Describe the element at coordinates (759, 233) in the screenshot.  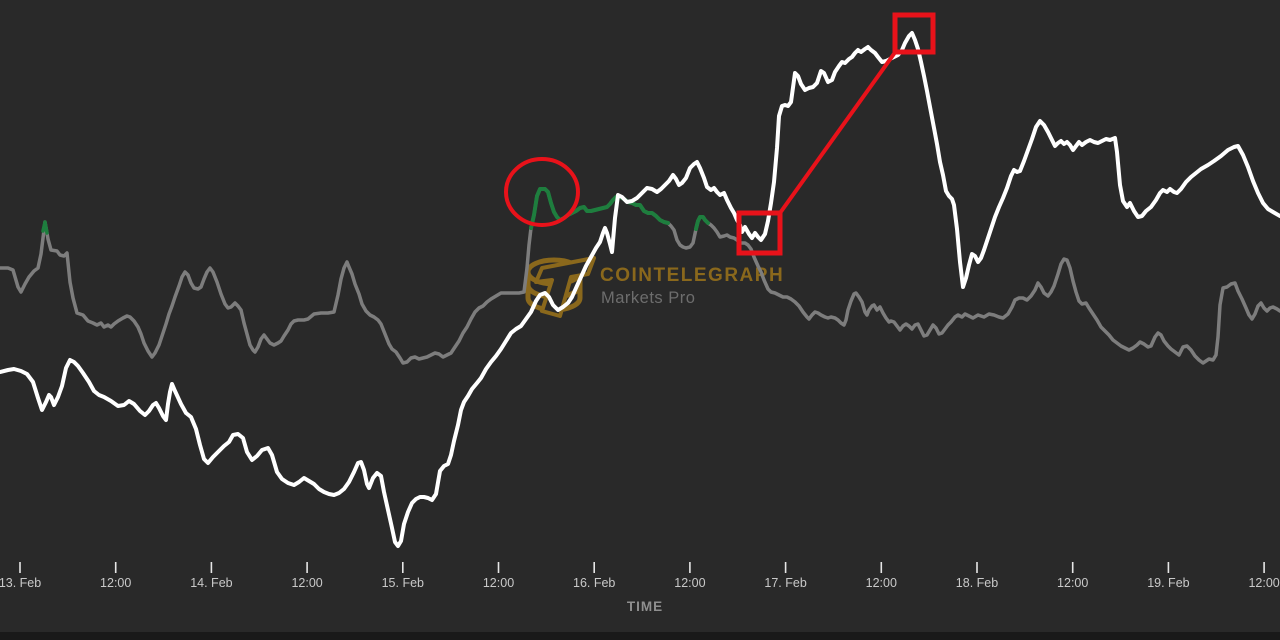
I see `annotation-rect-mid` at that location.